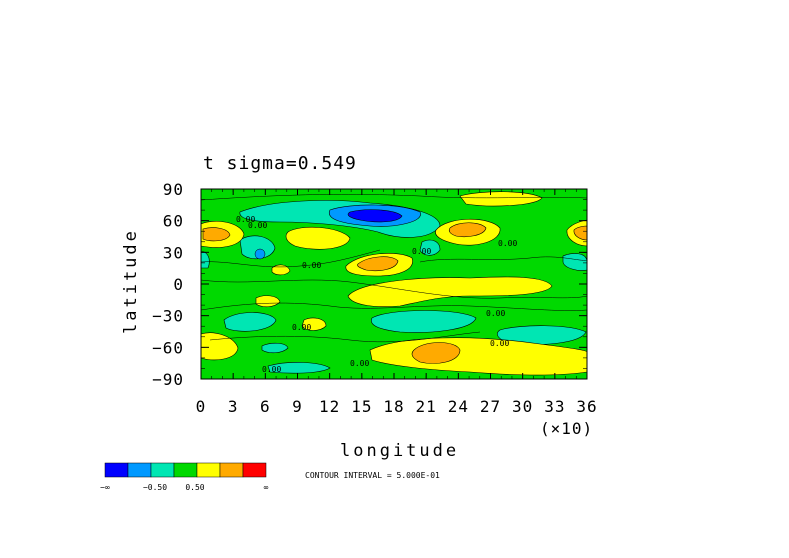 This screenshot has width=789, height=558. What do you see at coordinates (168, 347) in the screenshot?
I see `y-tick-label: −60` at bounding box center [168, 347].